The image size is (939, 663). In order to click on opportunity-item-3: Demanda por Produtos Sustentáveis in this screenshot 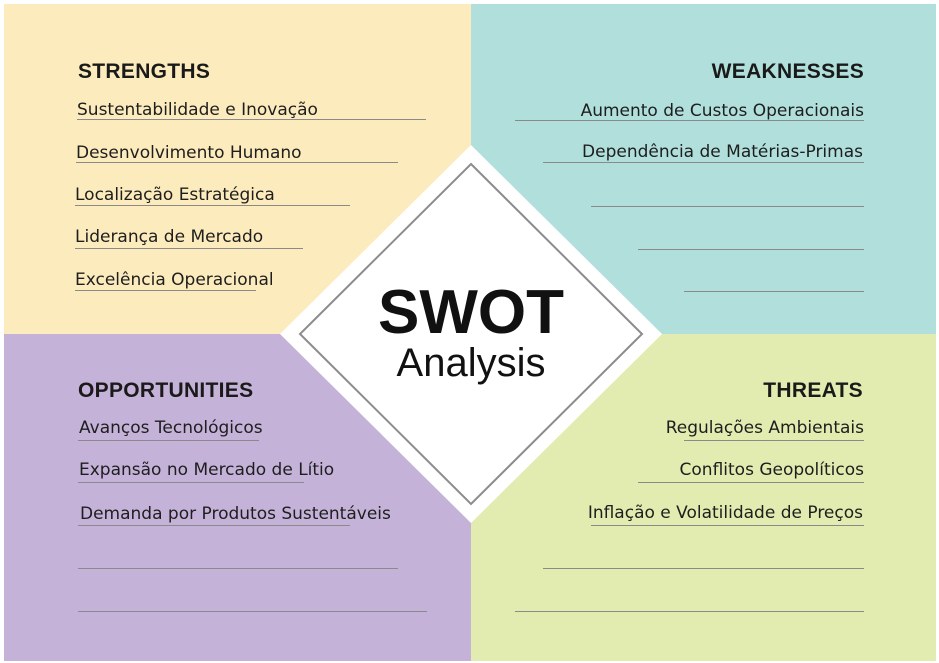, I will do `click(235, 514)`.